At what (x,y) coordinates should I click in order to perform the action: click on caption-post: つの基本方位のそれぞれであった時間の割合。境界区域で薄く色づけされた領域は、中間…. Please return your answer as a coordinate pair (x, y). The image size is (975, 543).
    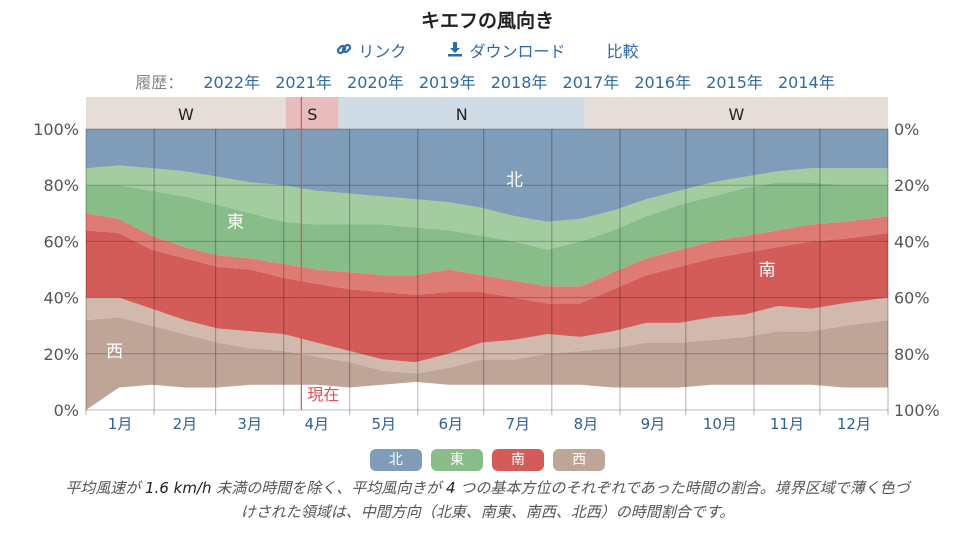
    Looking at the image, I should click on (575, 500).